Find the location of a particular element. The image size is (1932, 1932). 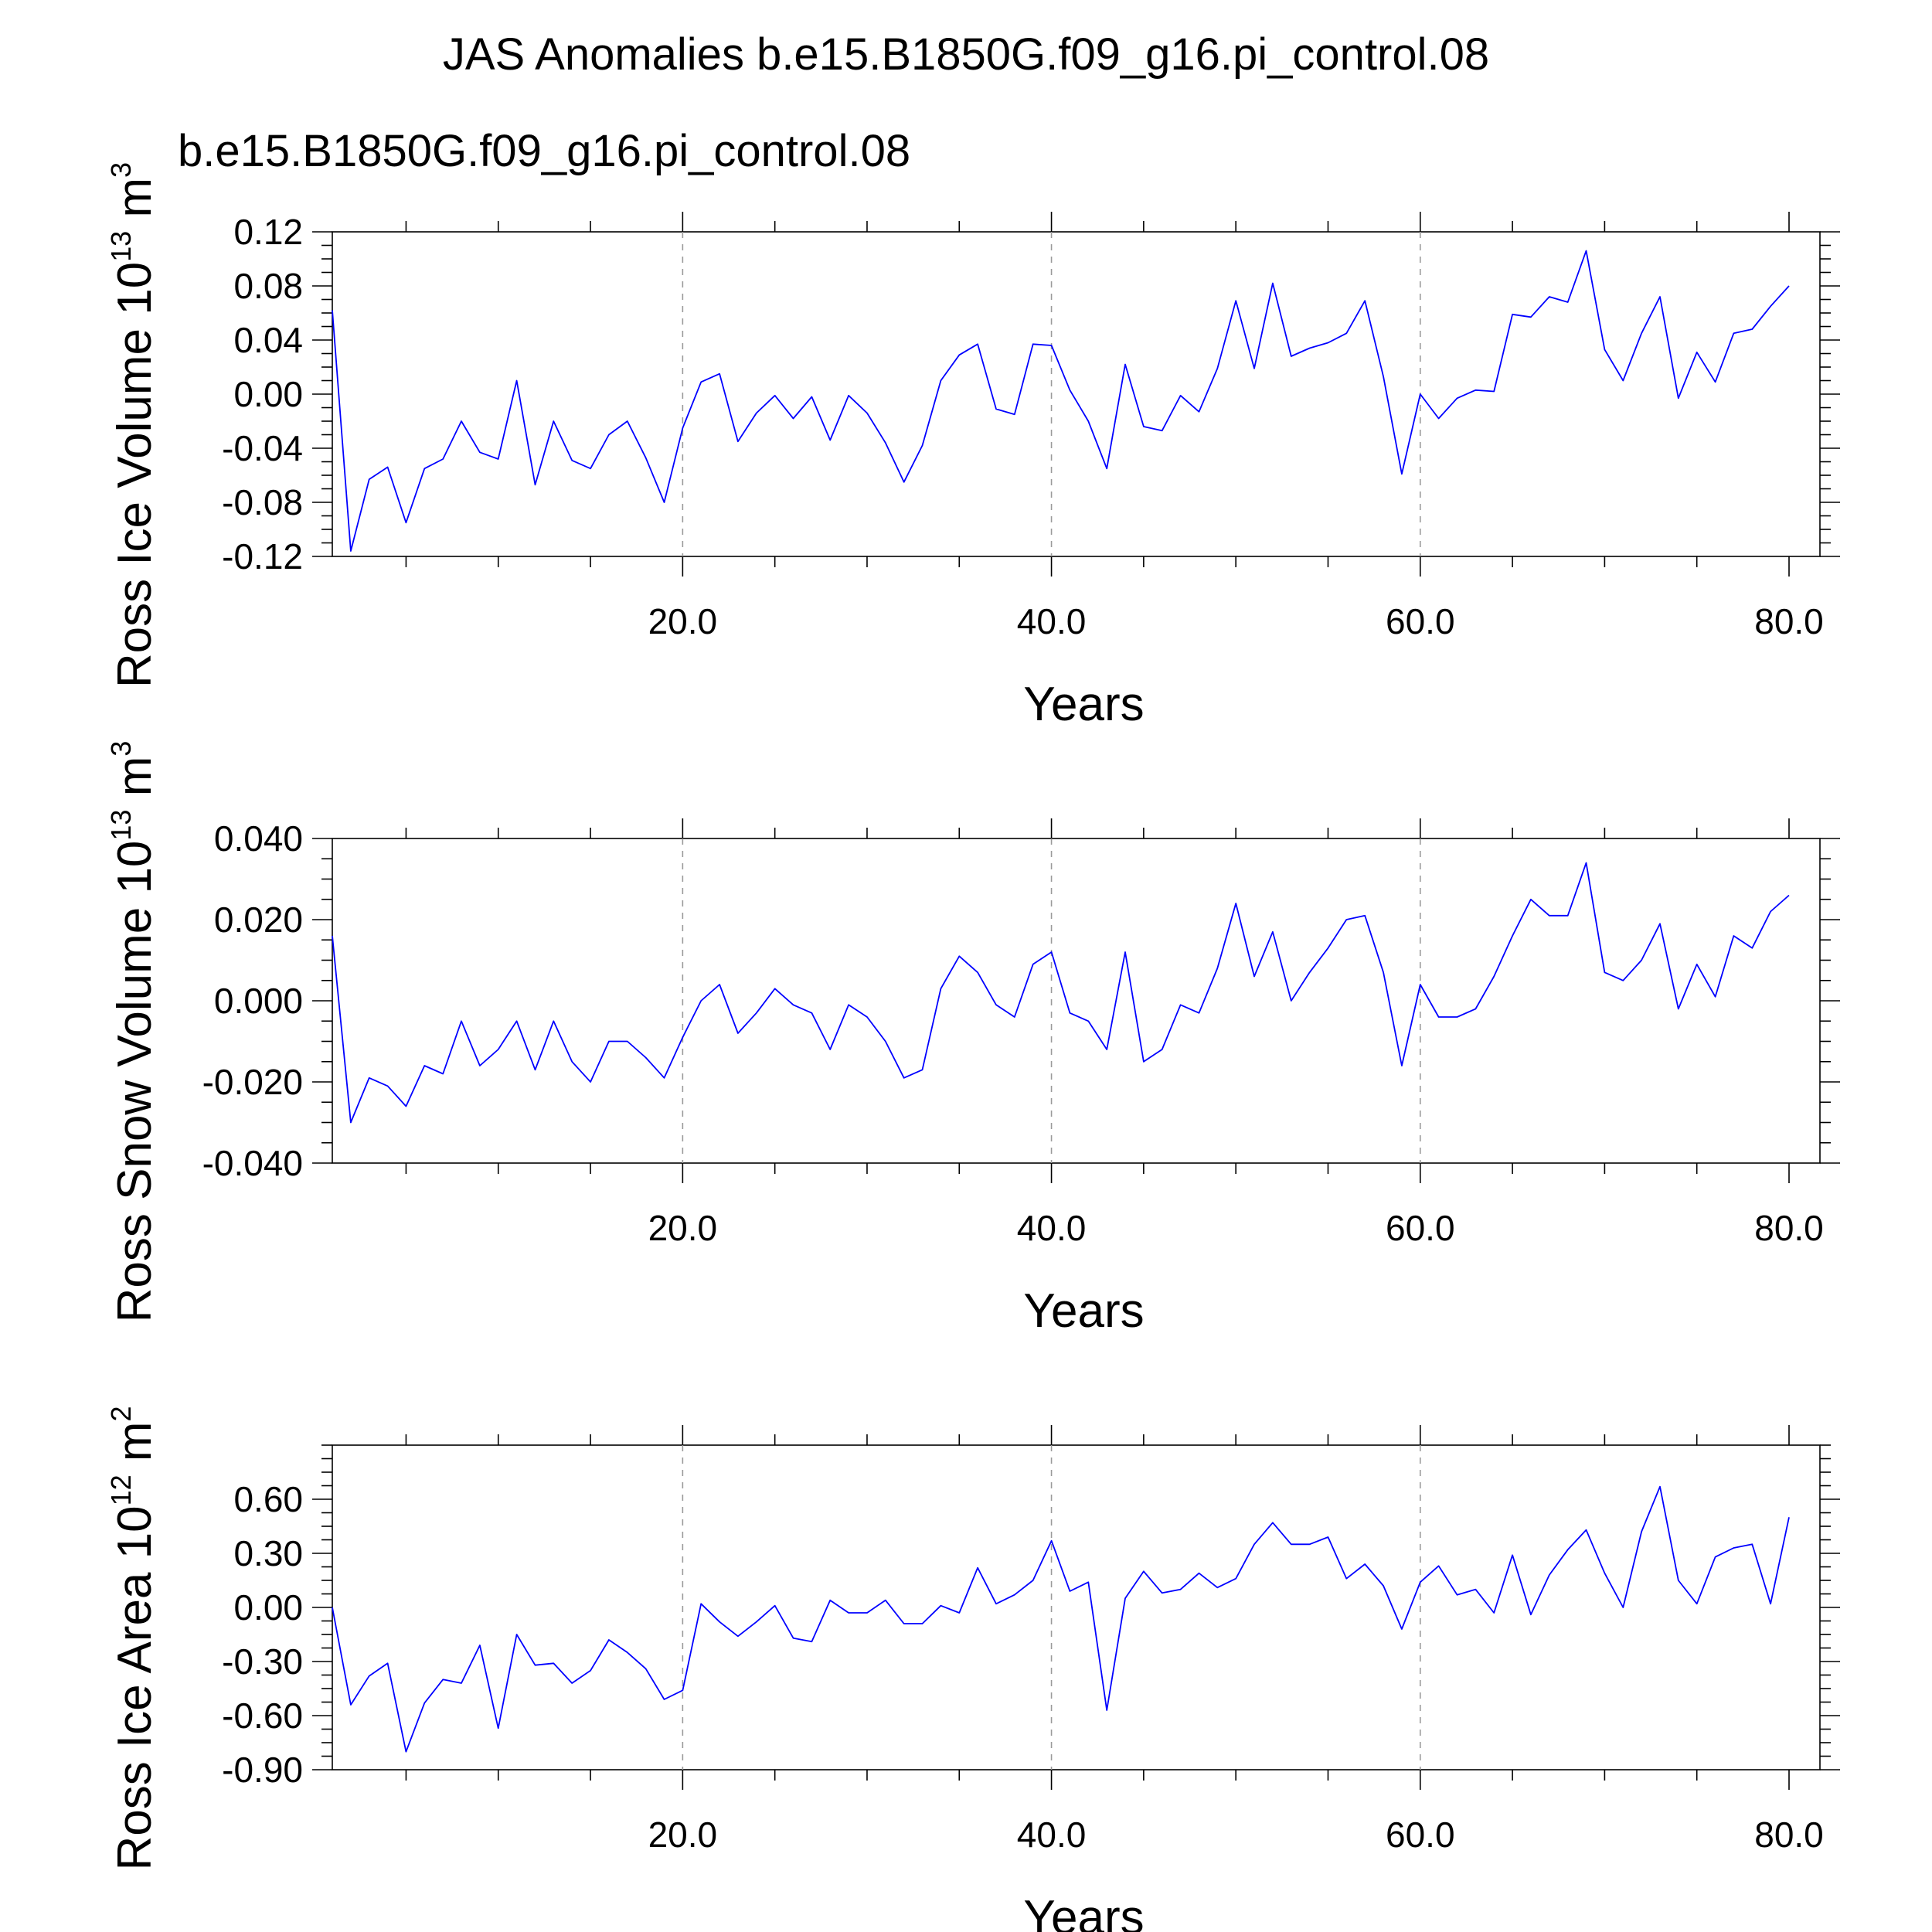

y-axis-label-unit: m is located at coordinates (135, 1448).